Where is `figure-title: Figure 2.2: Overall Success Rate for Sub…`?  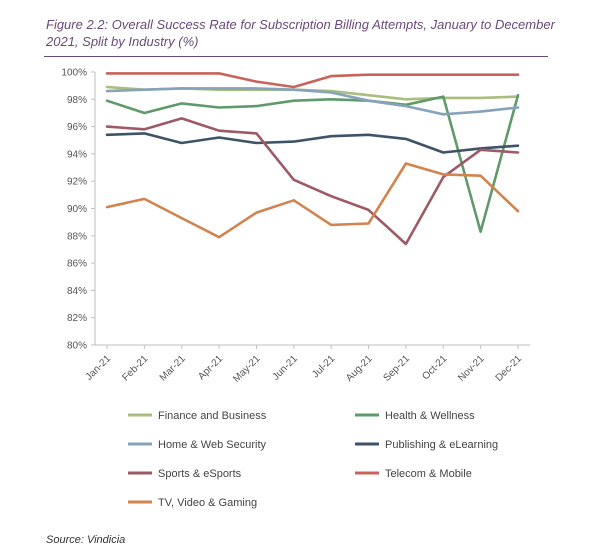
figure-title: Figure 2.2: Overall Success Rate for Sub… is located at coordinates (300, 33).